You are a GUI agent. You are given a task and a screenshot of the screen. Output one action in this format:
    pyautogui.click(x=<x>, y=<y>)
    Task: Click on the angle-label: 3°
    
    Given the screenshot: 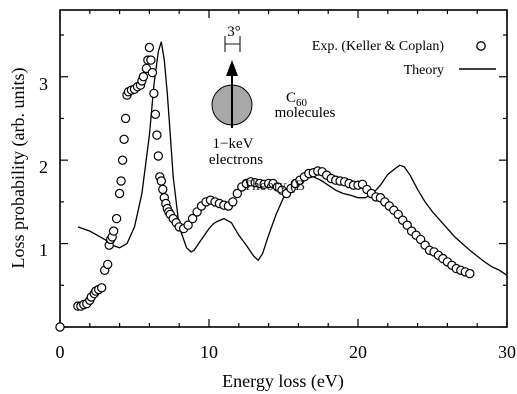 What is the action you would take?
    pyautogui.click(x=234, y=32)
    